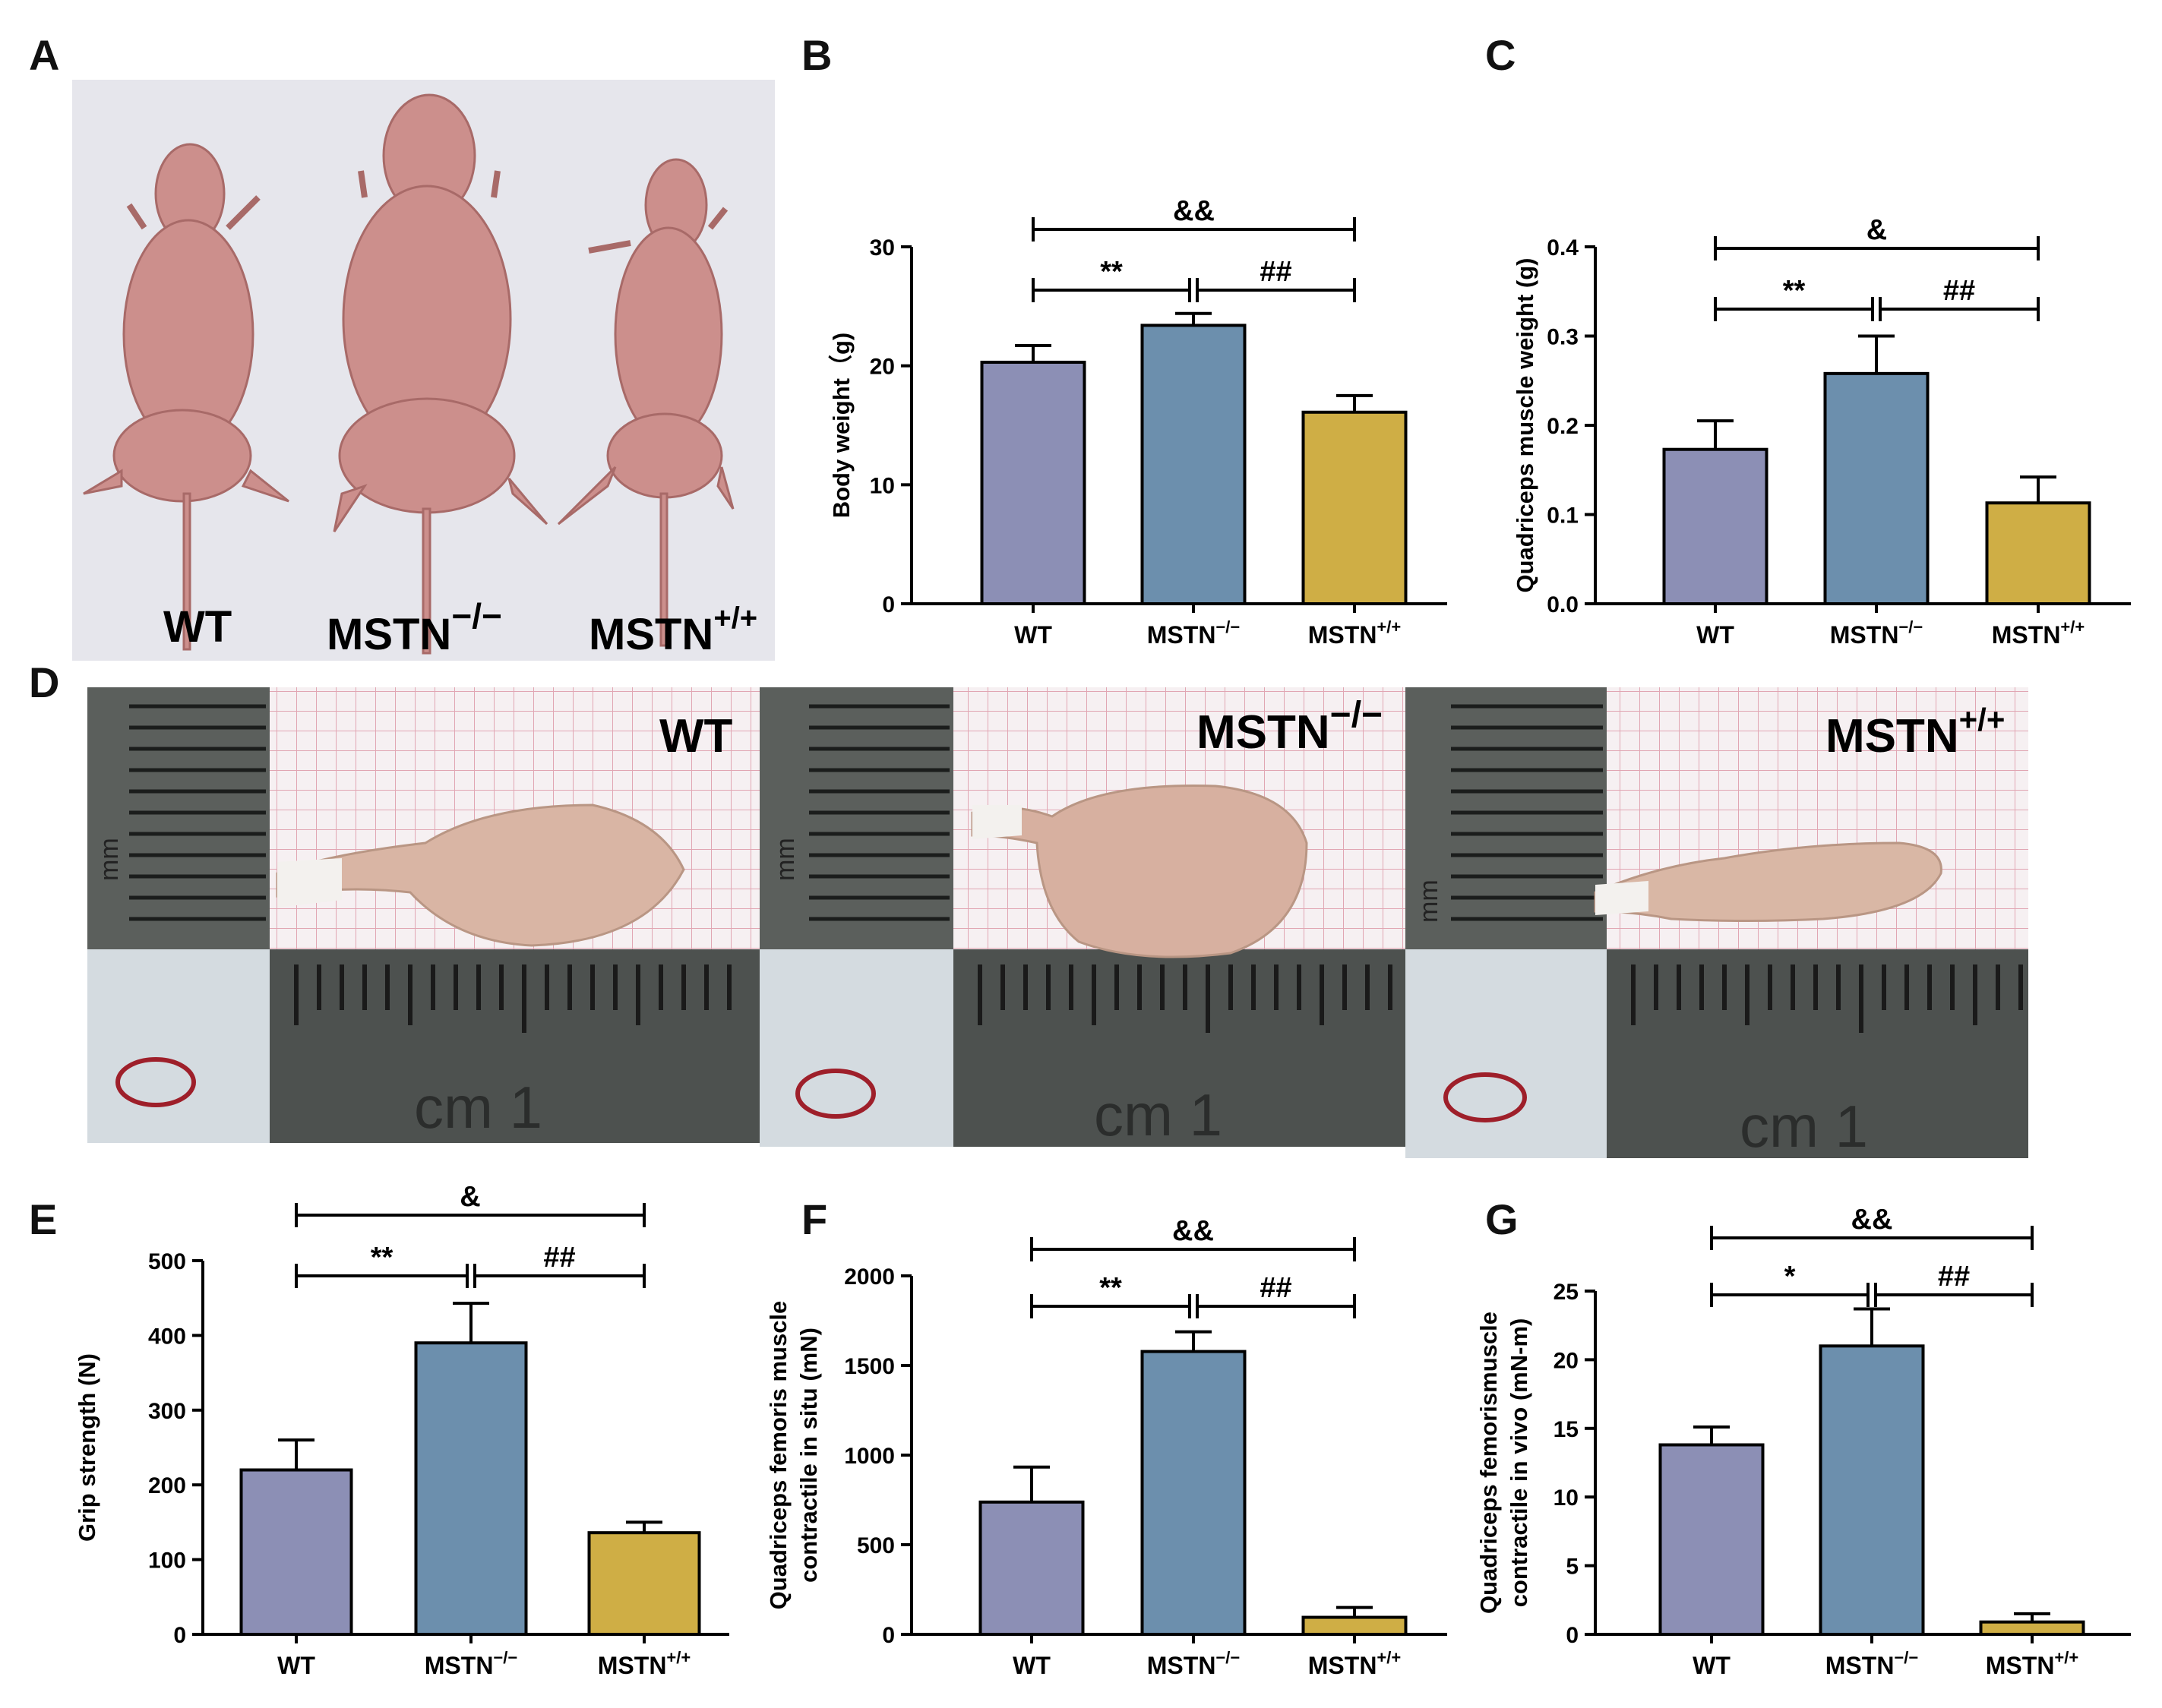 Image resolution: width=2162 pixels, height=1708 pixels. Describe the element at coordinates (1500, 55) in the screenshot. I see `panel-label-c: C` at that location.